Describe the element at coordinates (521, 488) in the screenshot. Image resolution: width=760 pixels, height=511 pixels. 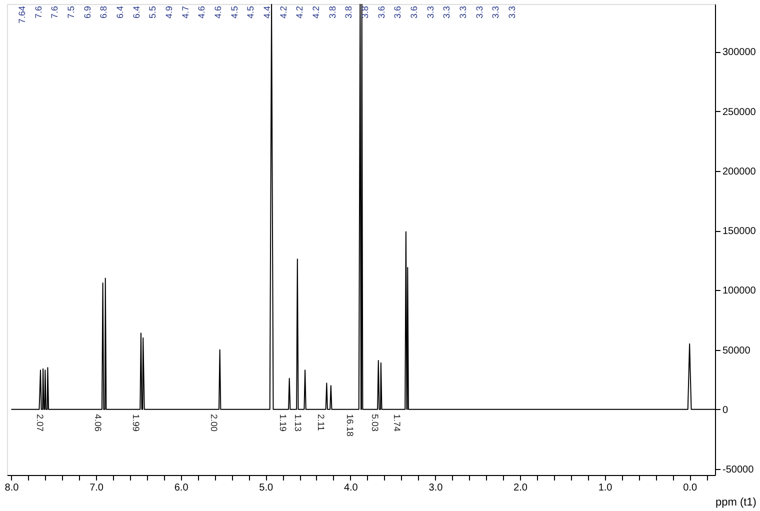
I see `x-tick-label: 2.0` at that location.